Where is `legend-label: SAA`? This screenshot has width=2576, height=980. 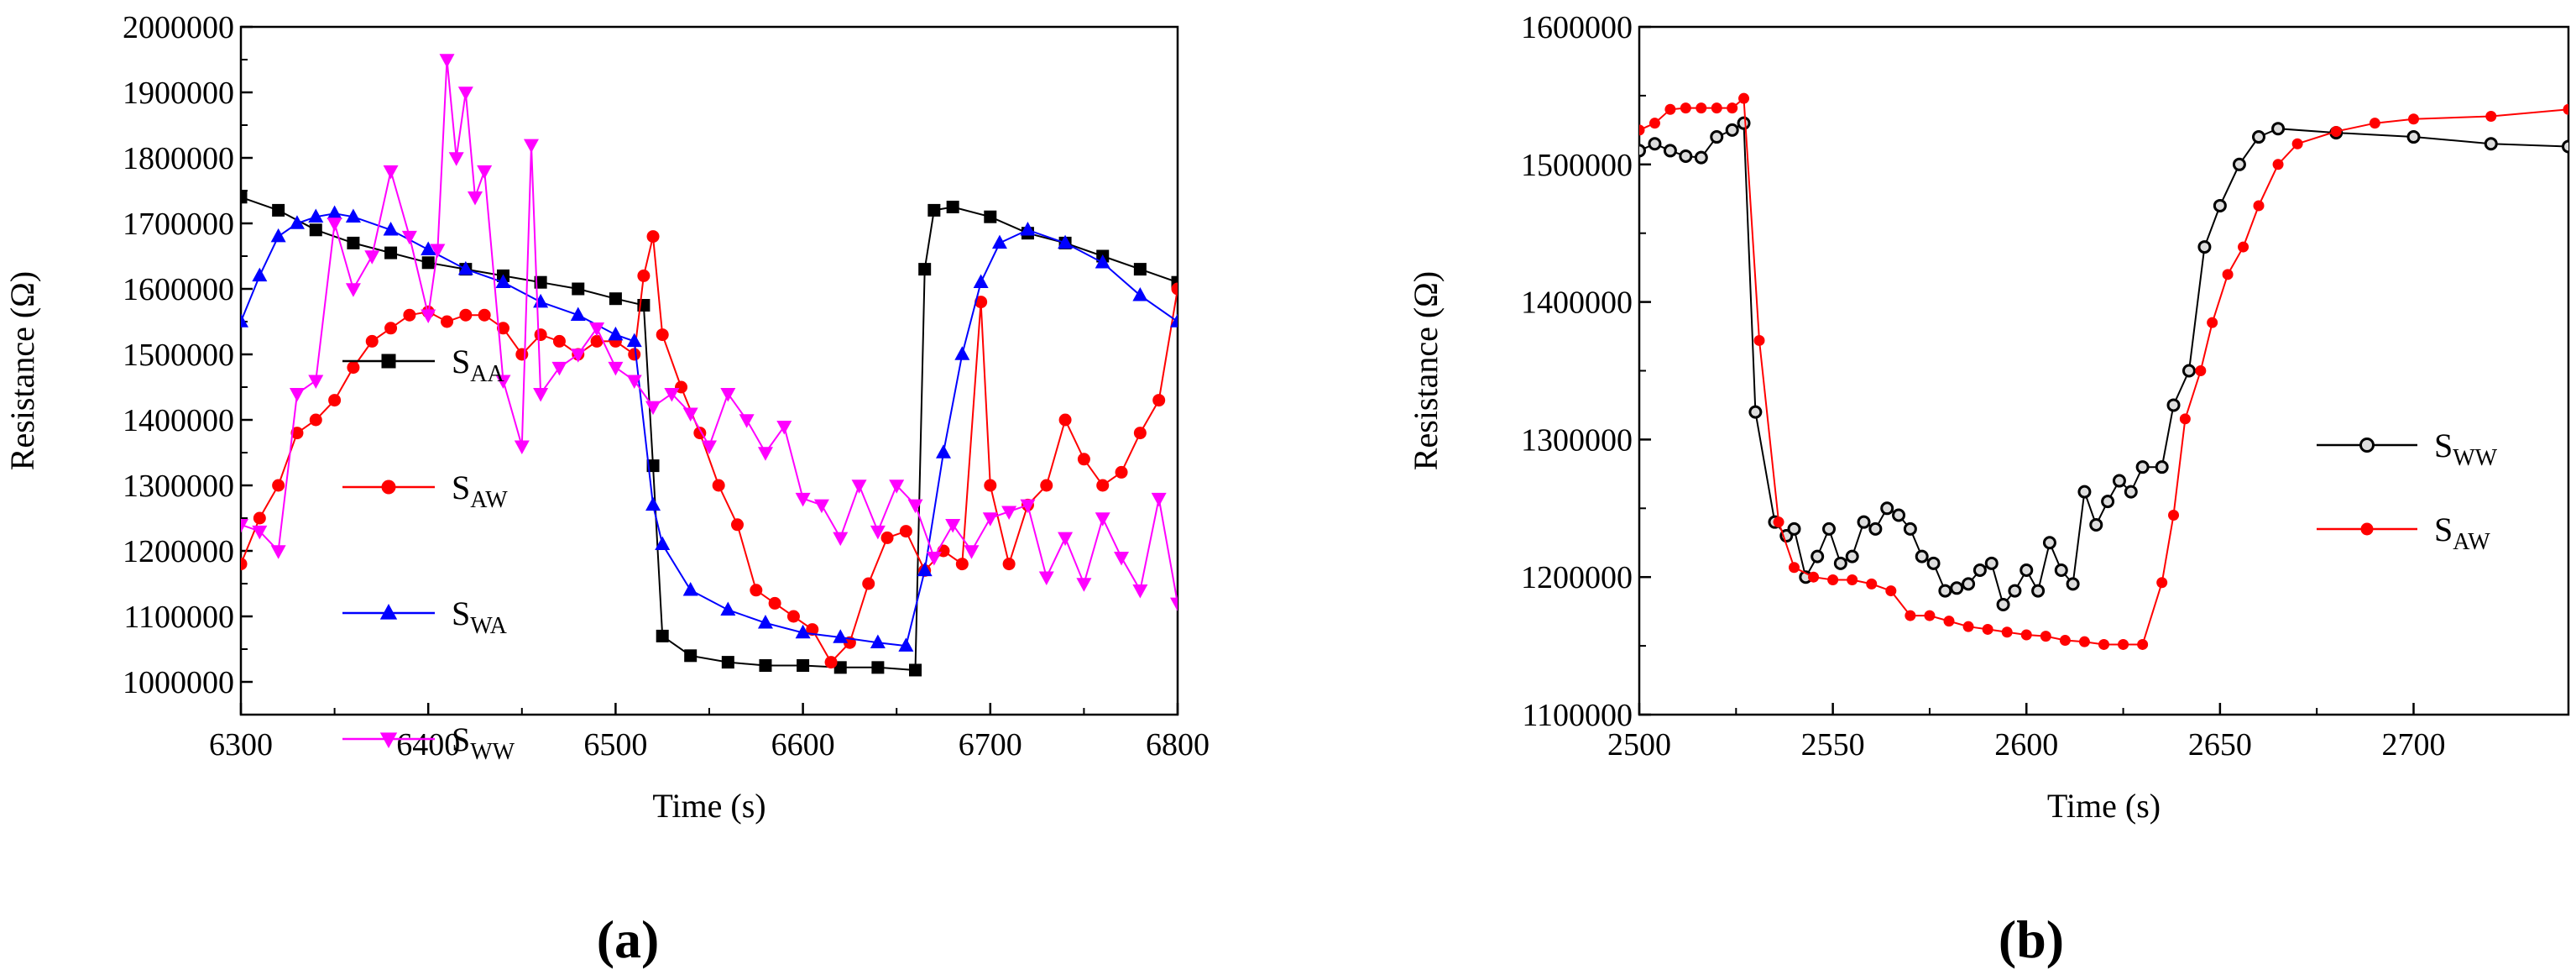
legend-label: SAA is located at coordinates (478, 365).